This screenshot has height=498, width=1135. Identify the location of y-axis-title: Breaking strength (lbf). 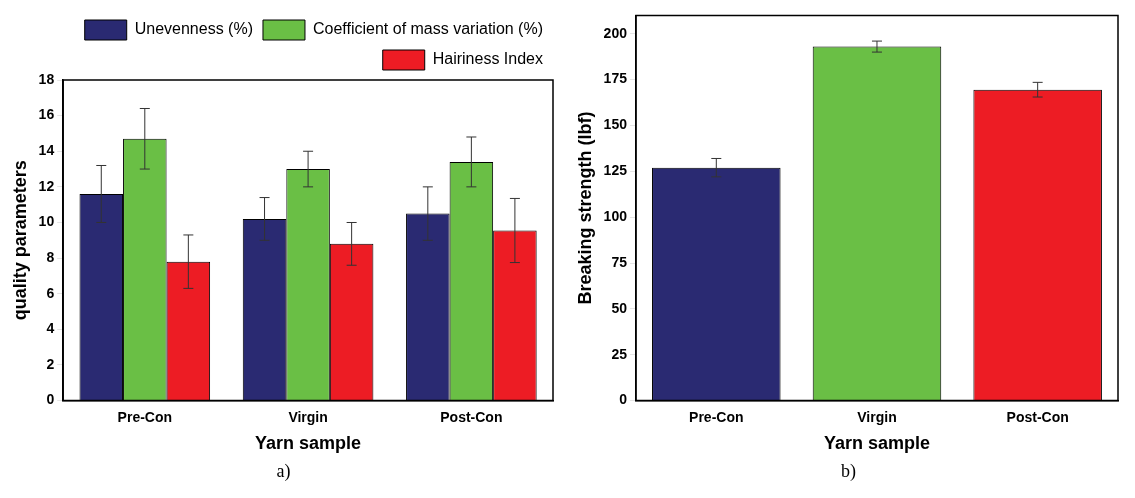
(584, 208).